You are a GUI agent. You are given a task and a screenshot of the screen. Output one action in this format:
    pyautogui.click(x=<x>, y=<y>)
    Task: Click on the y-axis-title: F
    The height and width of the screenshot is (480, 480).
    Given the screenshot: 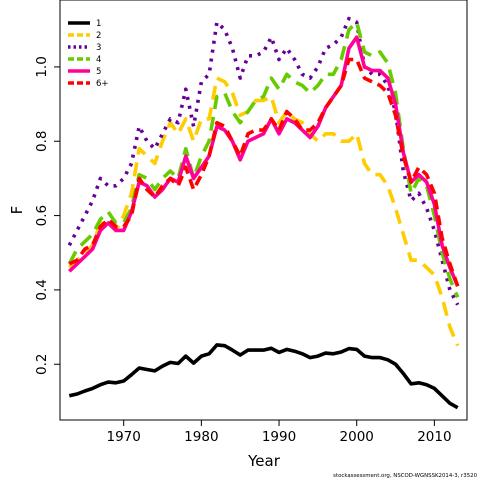 What is the action you would take?
    pyautogui.click(x=17, y=210)
    